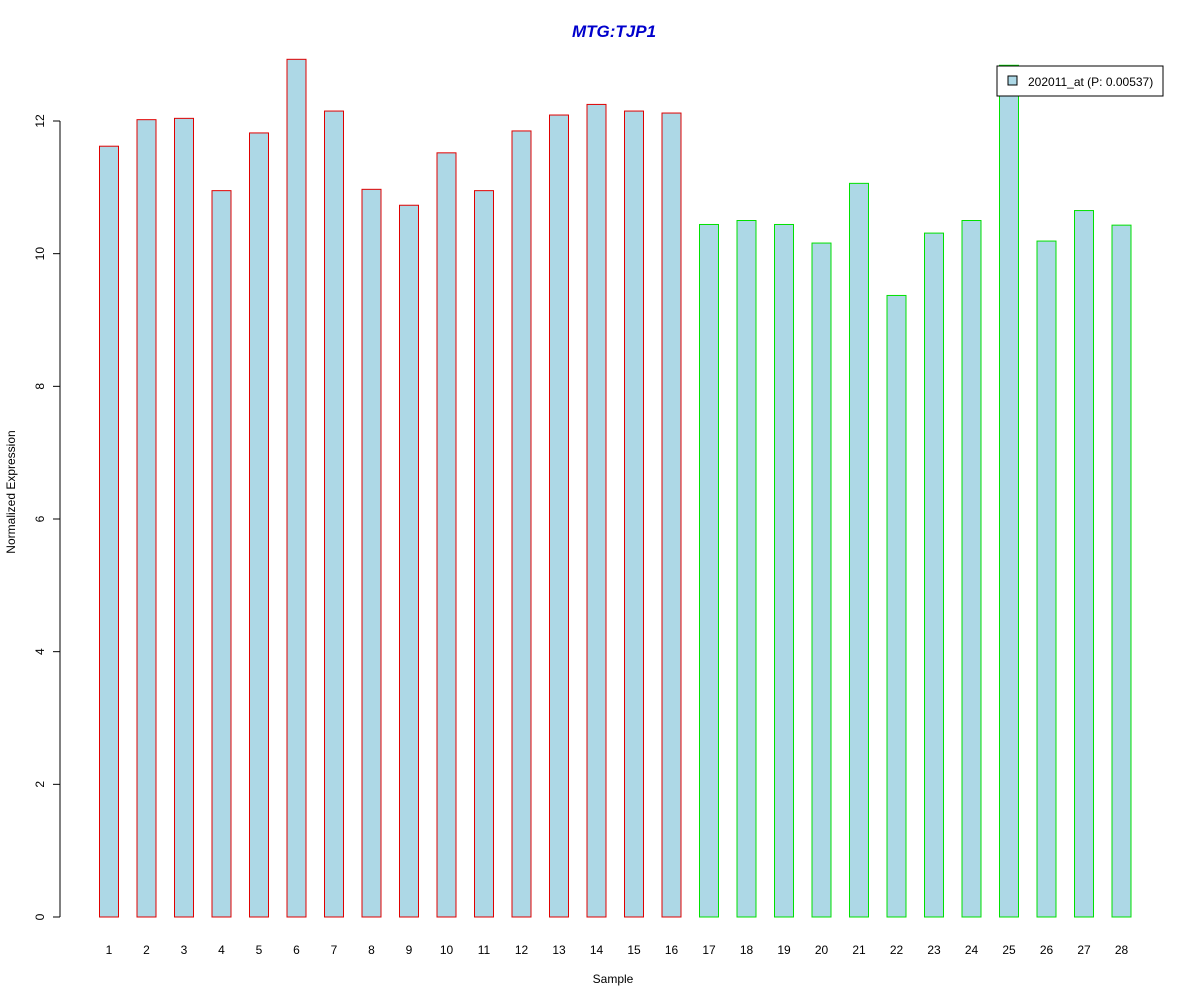 The height and width of the screenshot is (1000, 1200). Describe the element at coordinates (40, 386) in the screenshot. I see `y-tick-label: 8` at that location.